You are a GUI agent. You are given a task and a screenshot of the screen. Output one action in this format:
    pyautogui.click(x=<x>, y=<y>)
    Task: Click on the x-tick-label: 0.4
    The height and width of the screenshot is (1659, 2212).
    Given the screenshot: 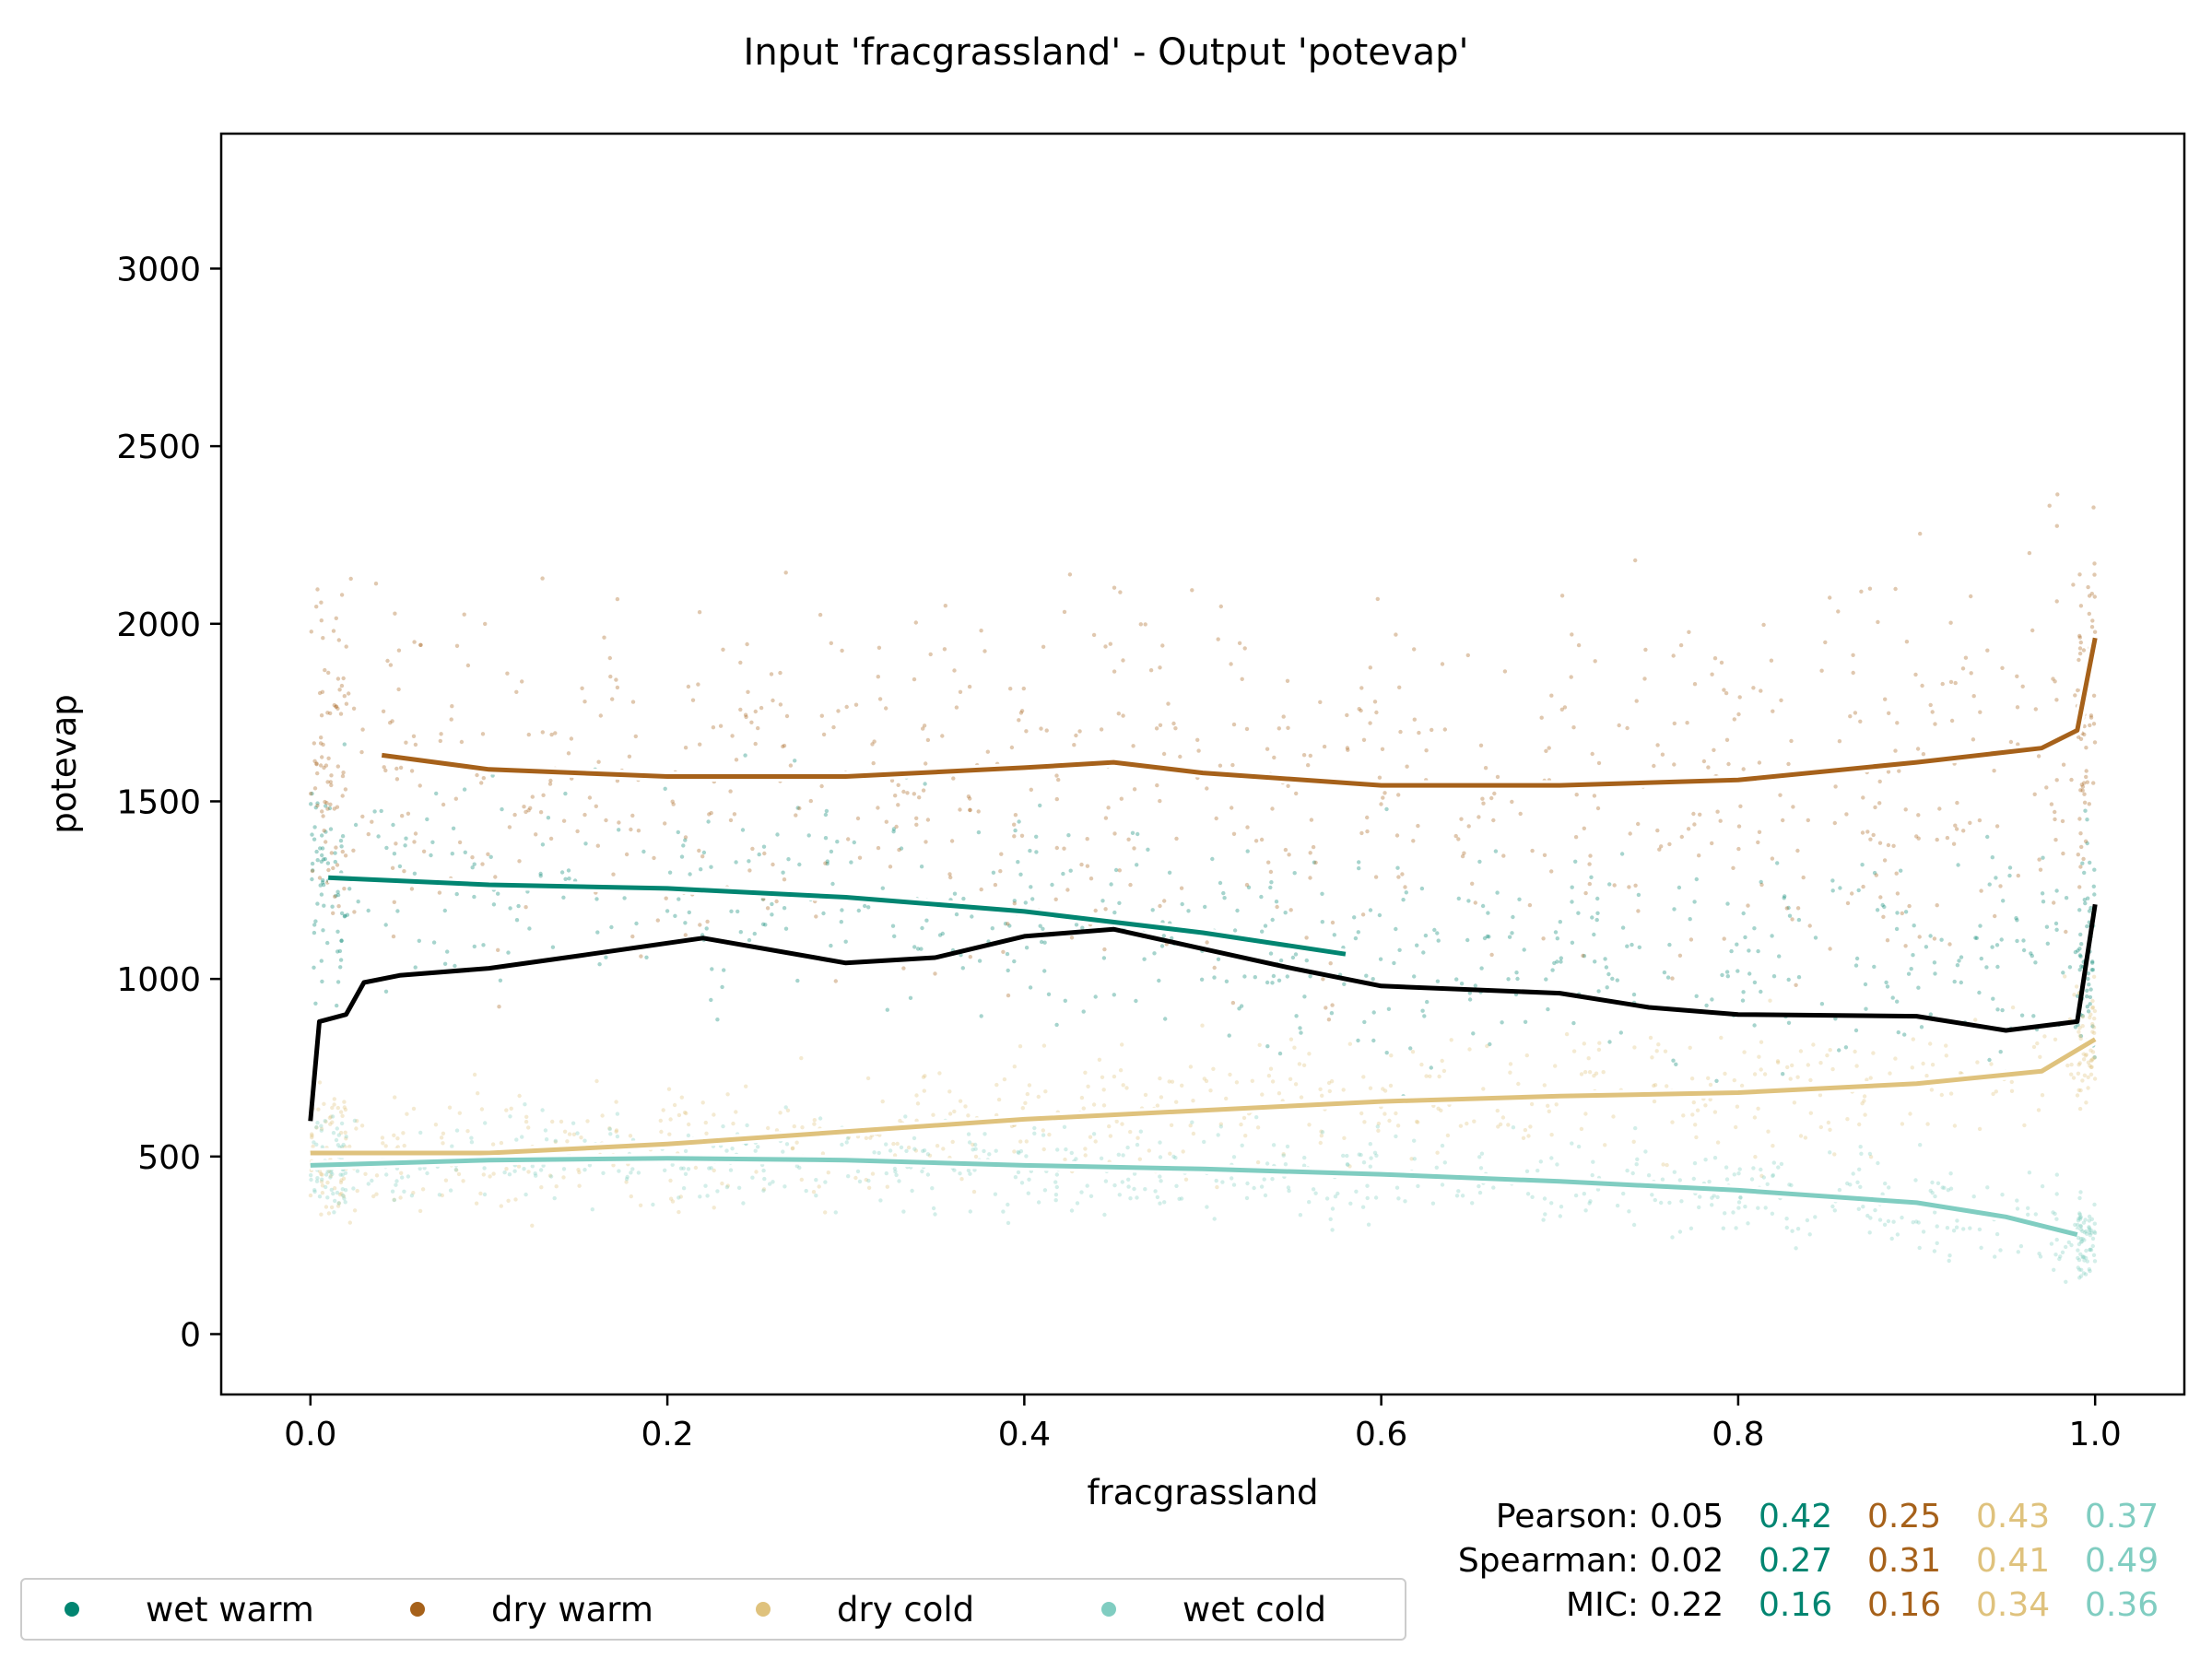 What is the action you would take?
    pyautogui.click(x=1024, y=1434)
    